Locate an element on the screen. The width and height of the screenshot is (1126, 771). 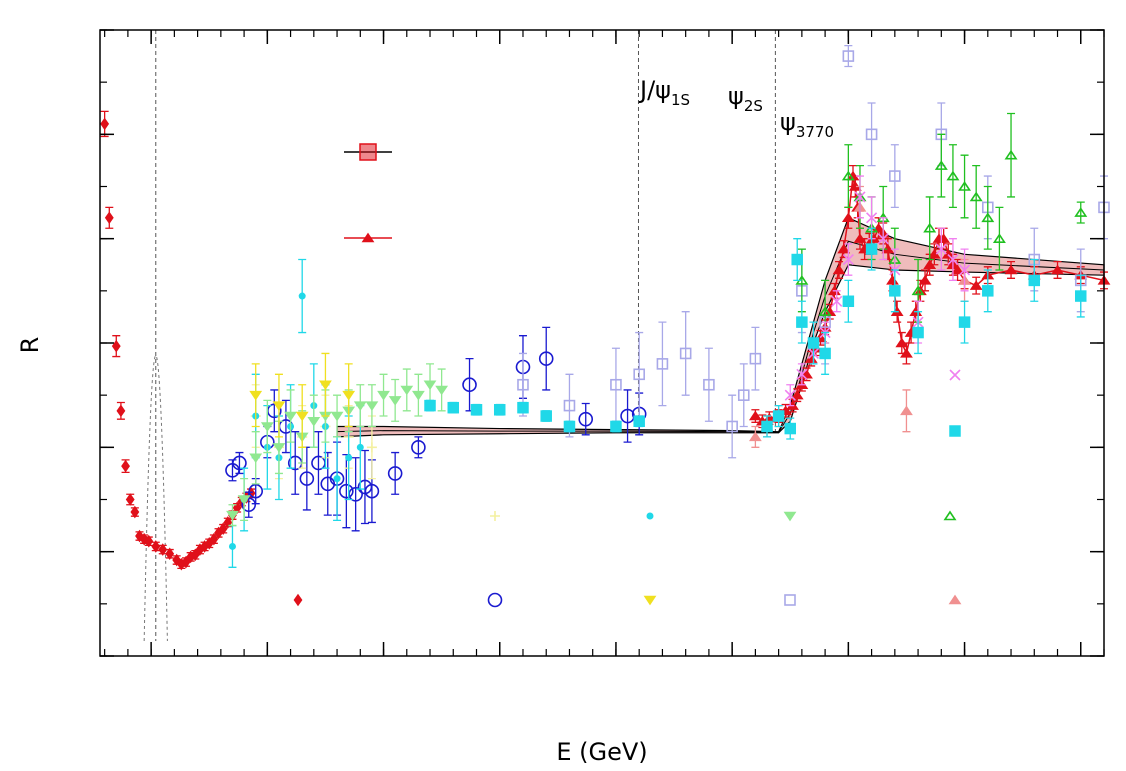
x-axis-title: E (GeV) is located at coordinates (601, 752).